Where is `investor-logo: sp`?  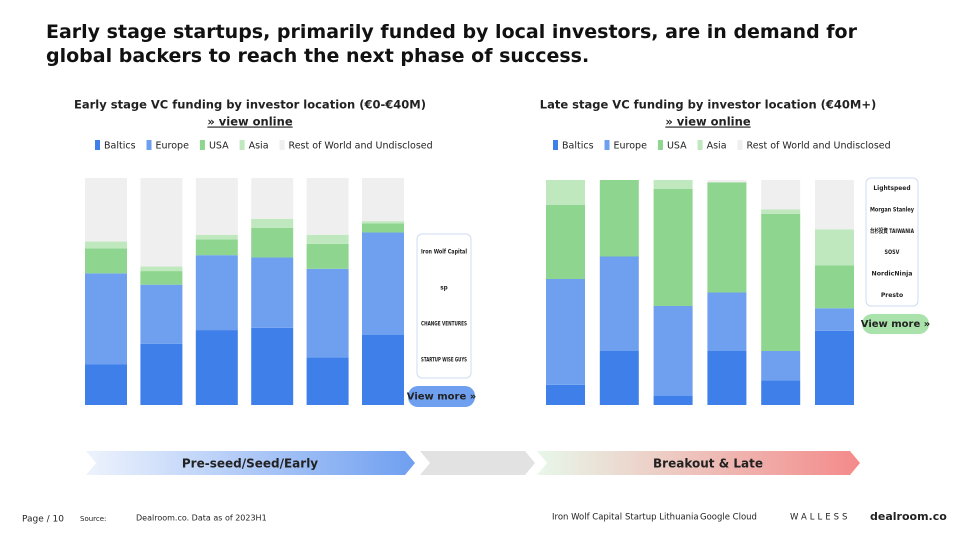 investor-logo: sp is located at coordinates (444, 288).